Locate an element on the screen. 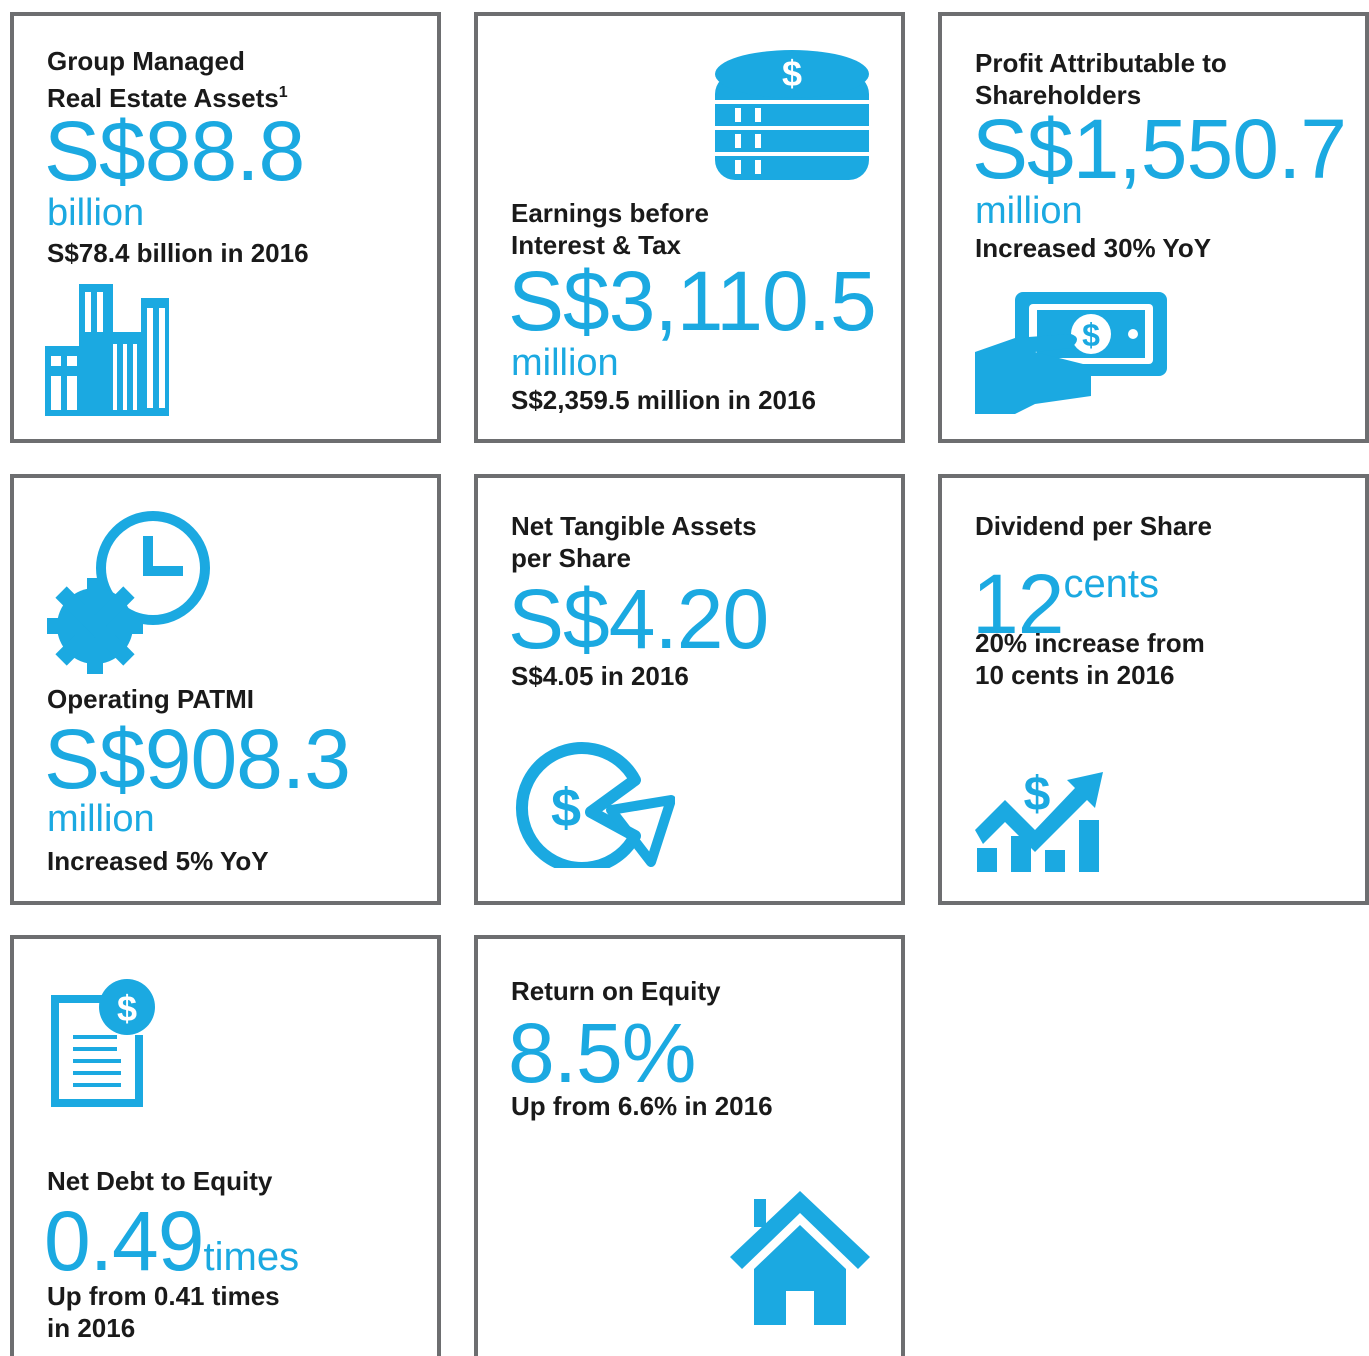 The width and height of the screenshot is (1369, 1356). clock-gear-icon is located at coordinates (128, 592).